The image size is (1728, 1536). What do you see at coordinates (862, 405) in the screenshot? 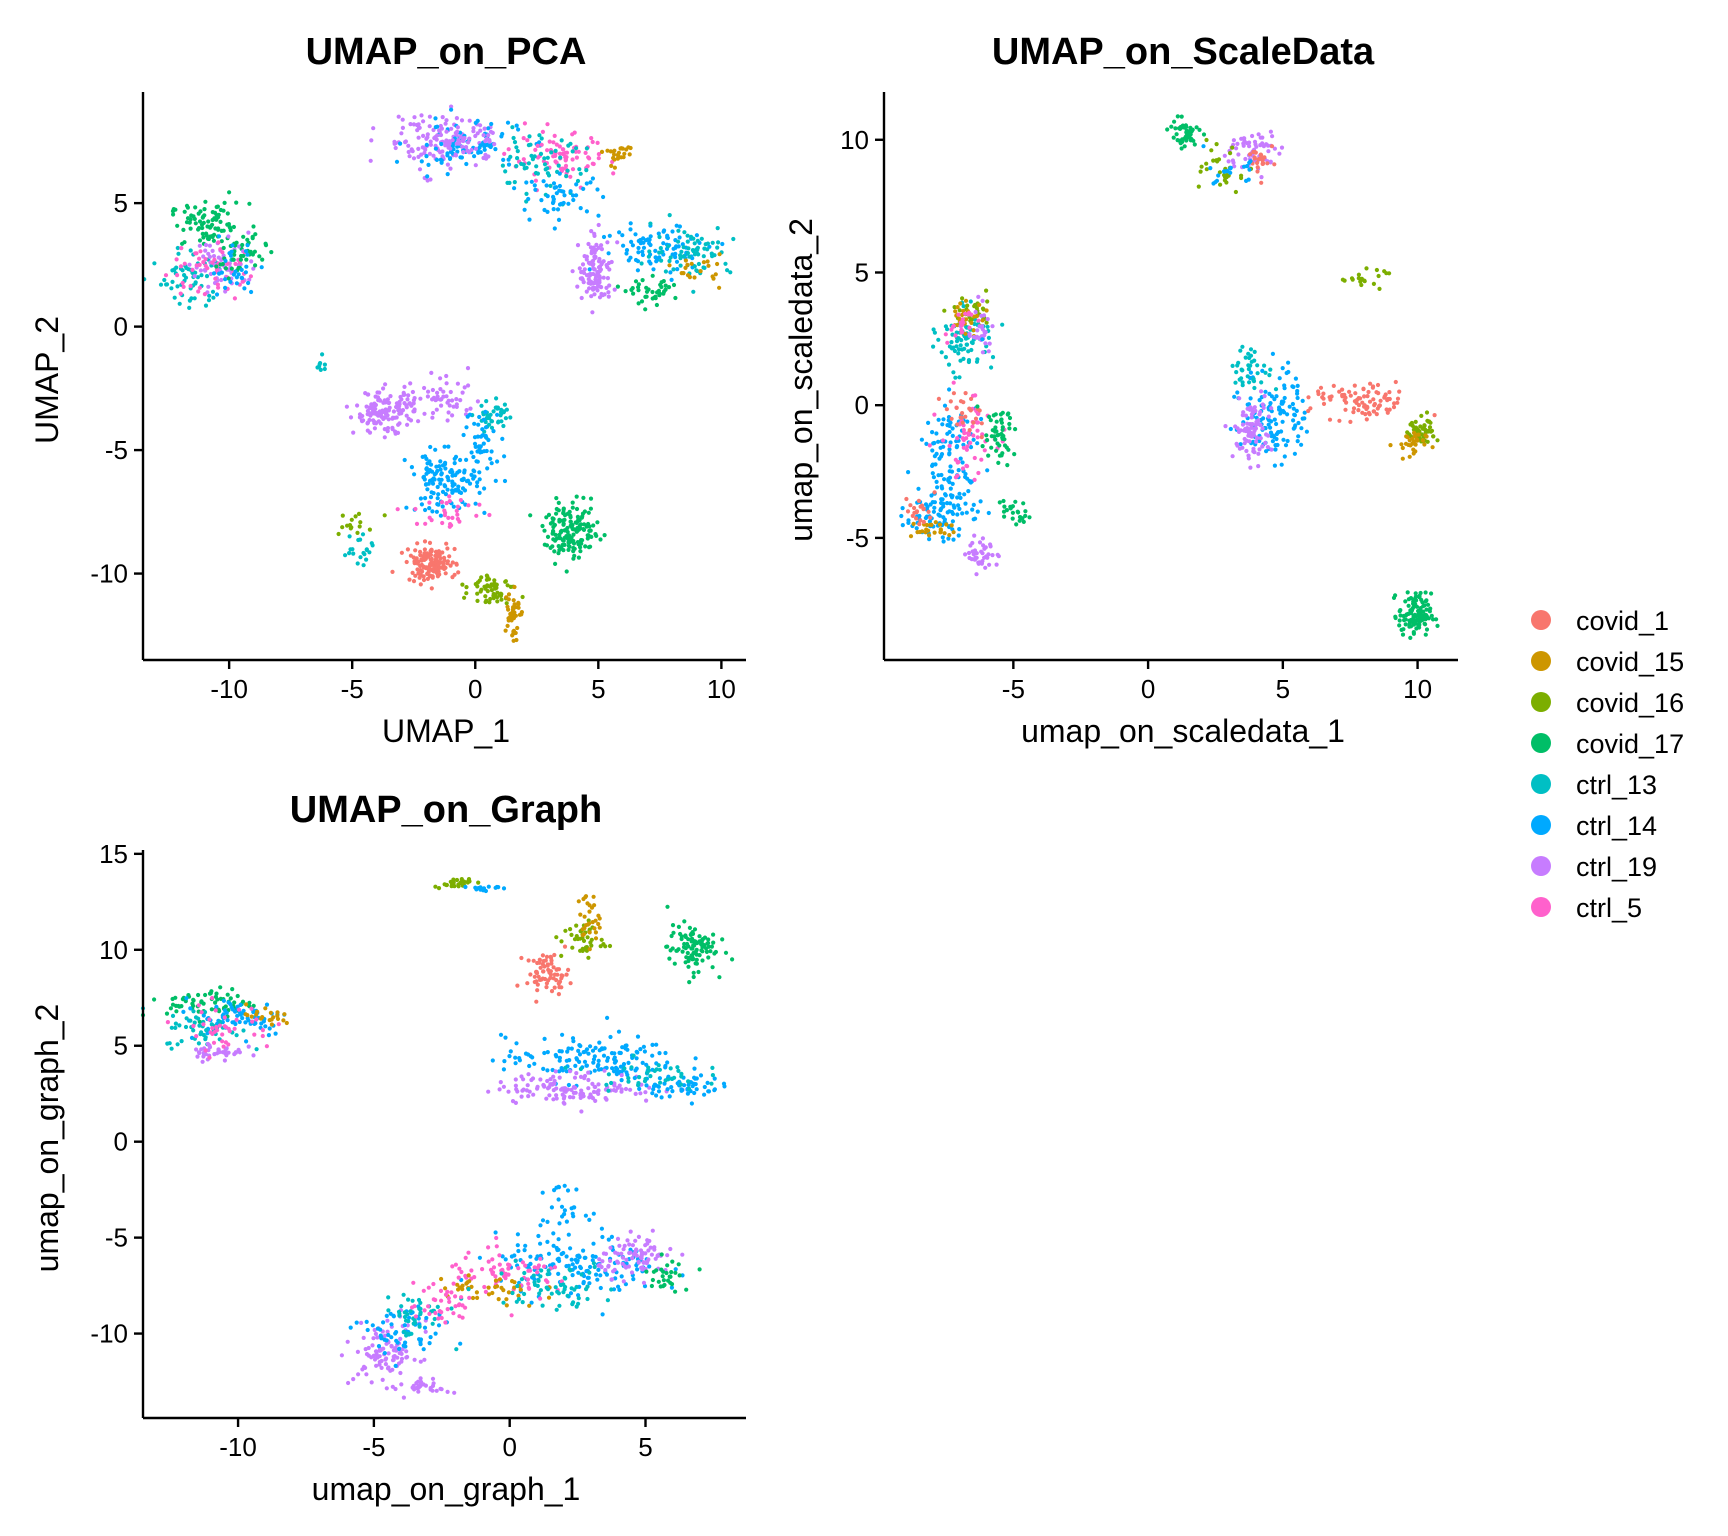
I see `y-tick-label: 0` at bounding box center [862, 405].